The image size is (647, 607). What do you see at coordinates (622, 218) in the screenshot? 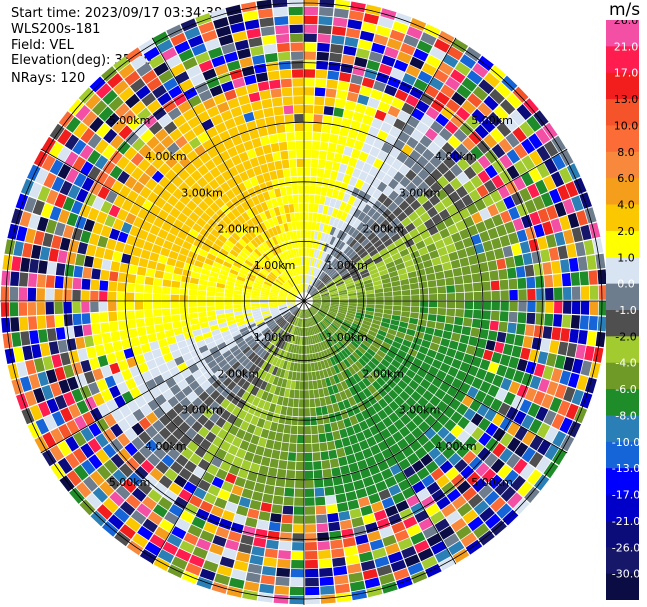
I see `colorbar-bin` at bounding box center [622, 218].